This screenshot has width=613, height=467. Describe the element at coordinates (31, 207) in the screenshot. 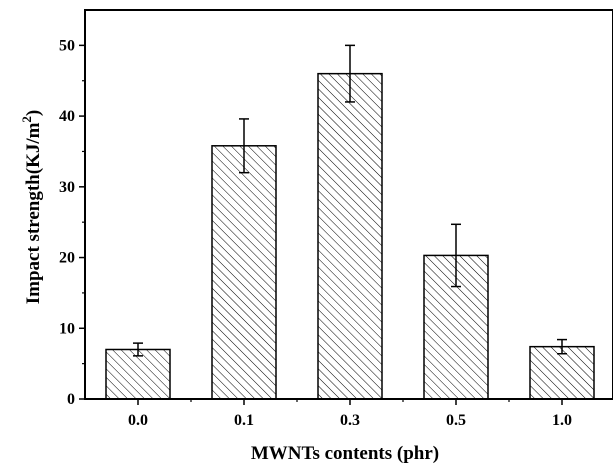

I see `y-axis-title: Impact strength(KJ/m2)` at that location.